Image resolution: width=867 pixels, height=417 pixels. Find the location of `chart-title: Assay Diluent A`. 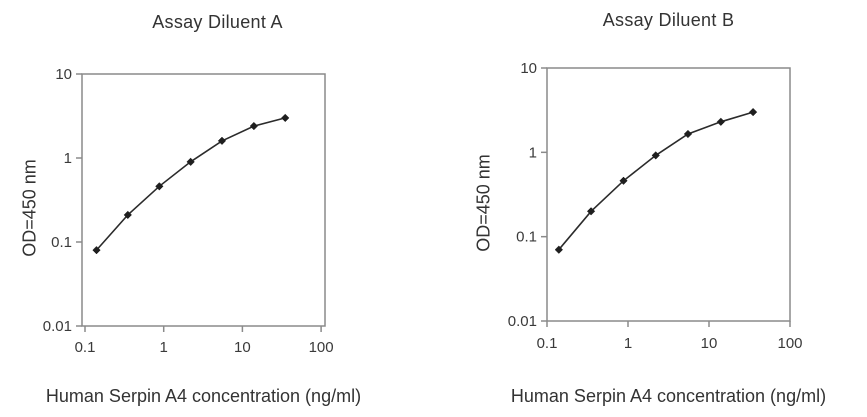

chart-title: Assay Diluent A is located at coordinates (217, 22).